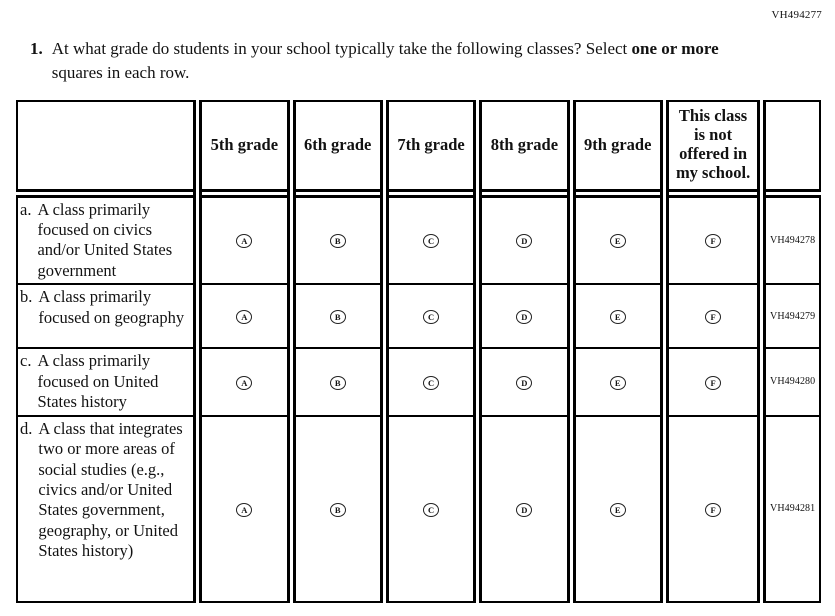 Image resolution: width=835 pixels, height=616 pixels. I want to click on option-bubble-b-C: C, so click(431, 317).